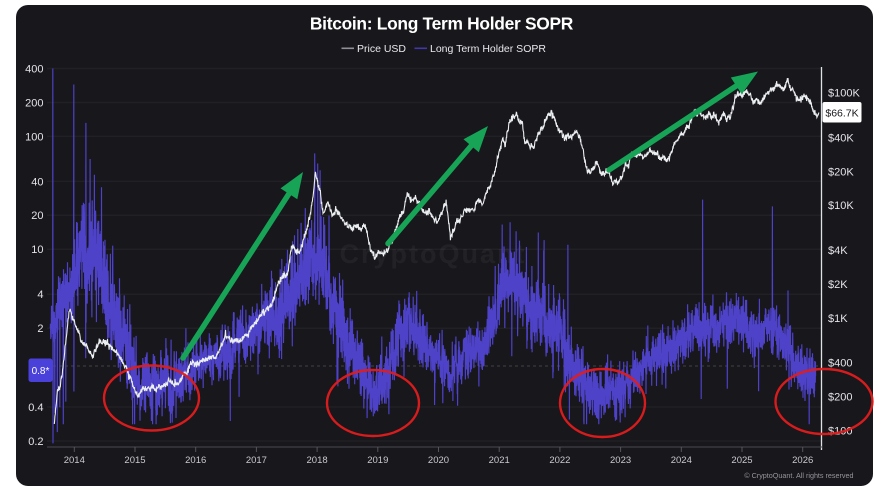 Image resolution: width=889 pixels, height=499 pixels. I want to click on svg-text: $1K, so click(838, 319).